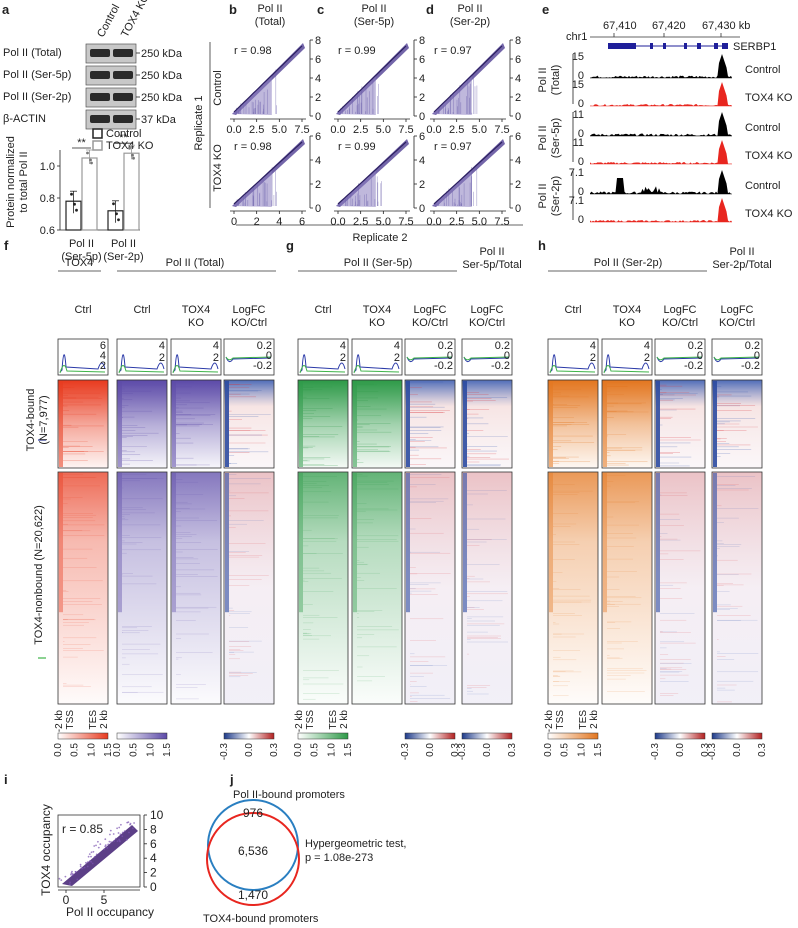  I want to click on sig-stars: **, so click(123, 138).